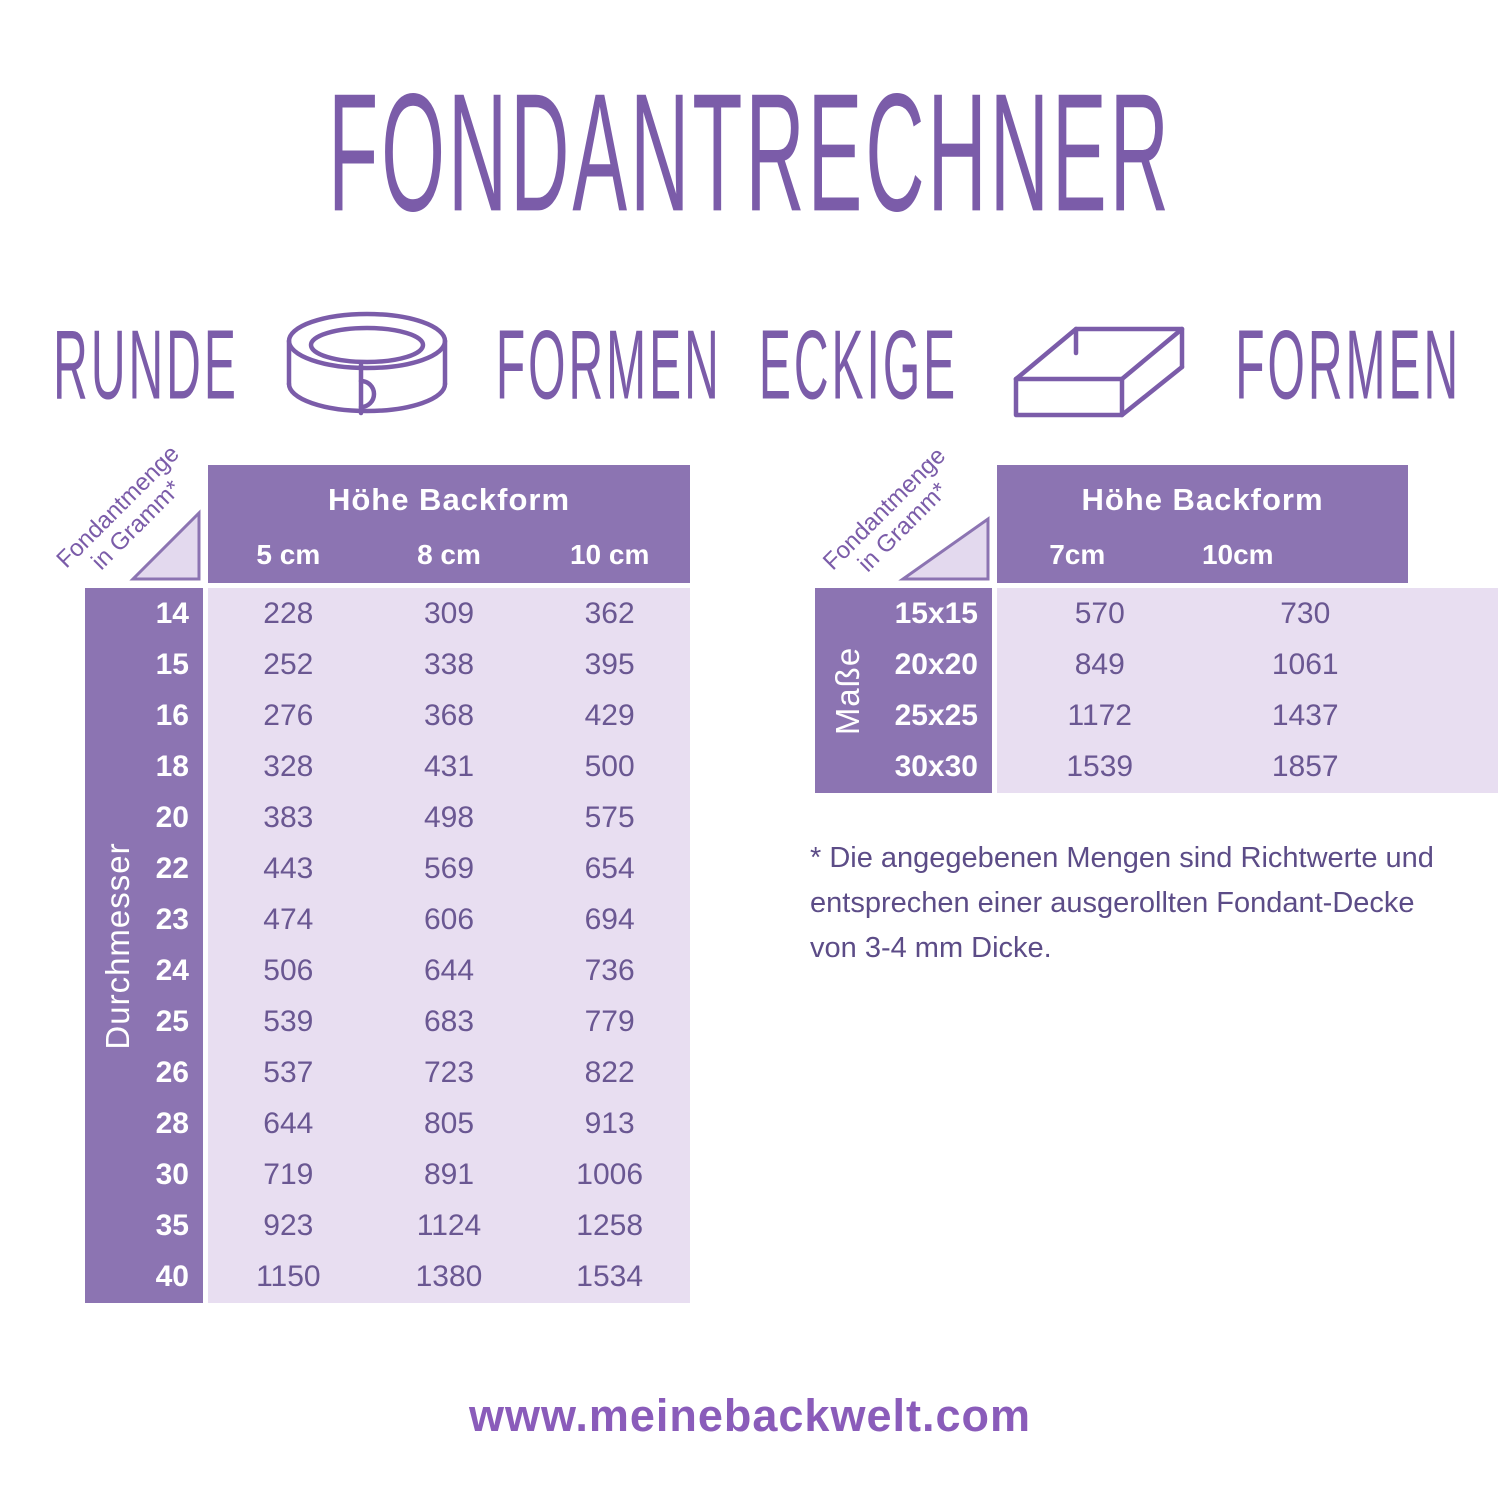 The image size is (1500, 1500). What do you see at coordinates (1348, 366) in the screenshot?
I see `square-word-2: FORMEN` at bounding box center [1348, 366].